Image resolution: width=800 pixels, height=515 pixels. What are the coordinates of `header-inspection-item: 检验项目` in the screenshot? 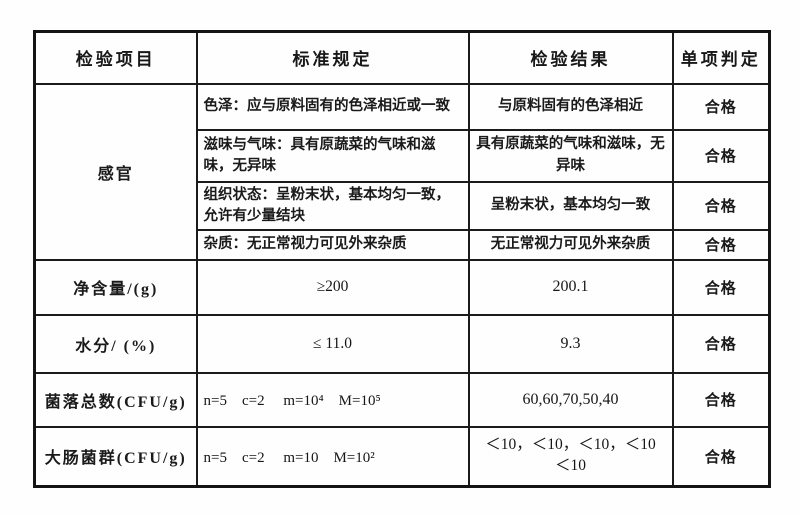 It's located at (115, 57).